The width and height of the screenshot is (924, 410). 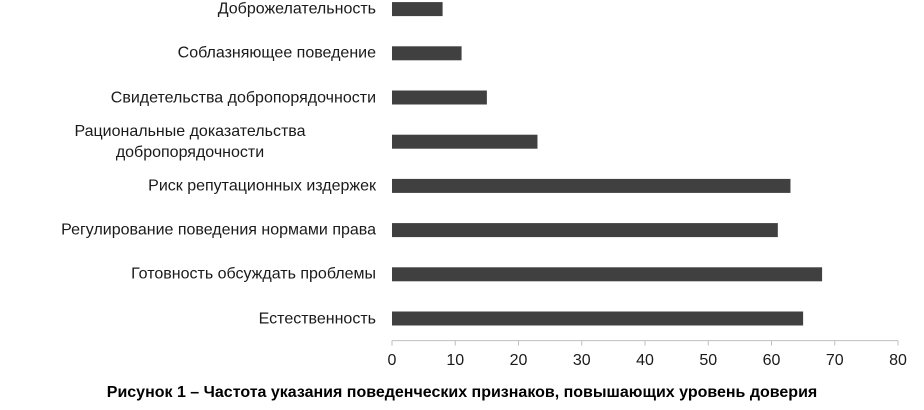 What do you see at coordinates (772, 360) in the screenshot?
I see `x-tick-label: 60` at bounding box center [772, 360].